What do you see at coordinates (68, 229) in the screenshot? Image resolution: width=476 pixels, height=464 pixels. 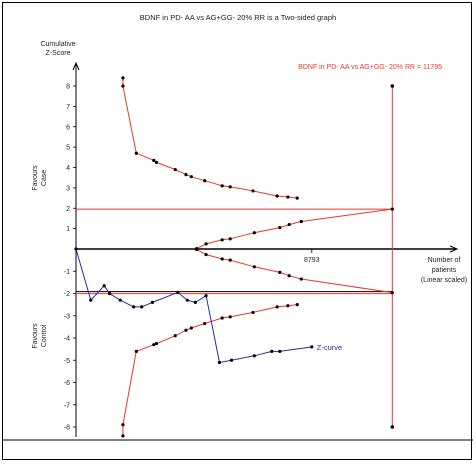 I see `y-tick-label-7: 1` at bounding box center [68, 229].